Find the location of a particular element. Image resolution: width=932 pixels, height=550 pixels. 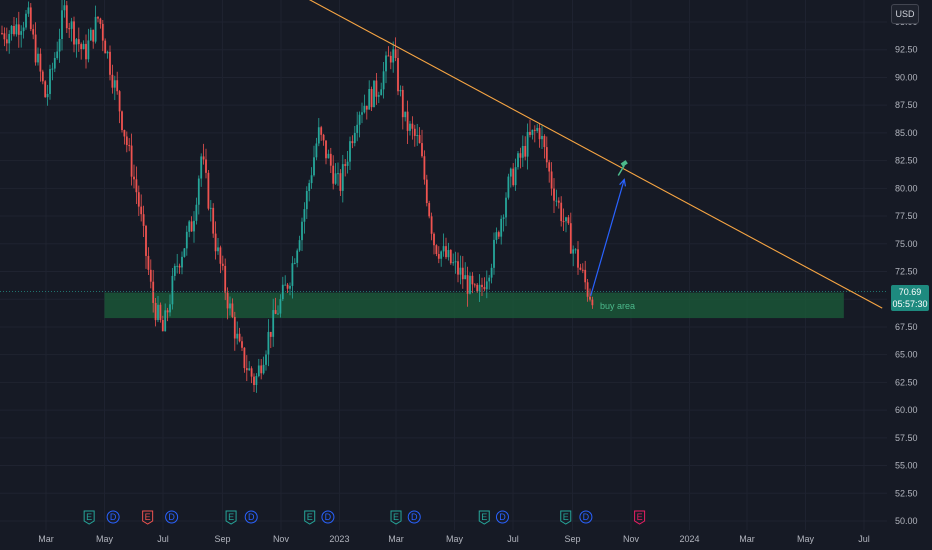

y-tick-label: 55.00 is located at coordinates (906, 466).